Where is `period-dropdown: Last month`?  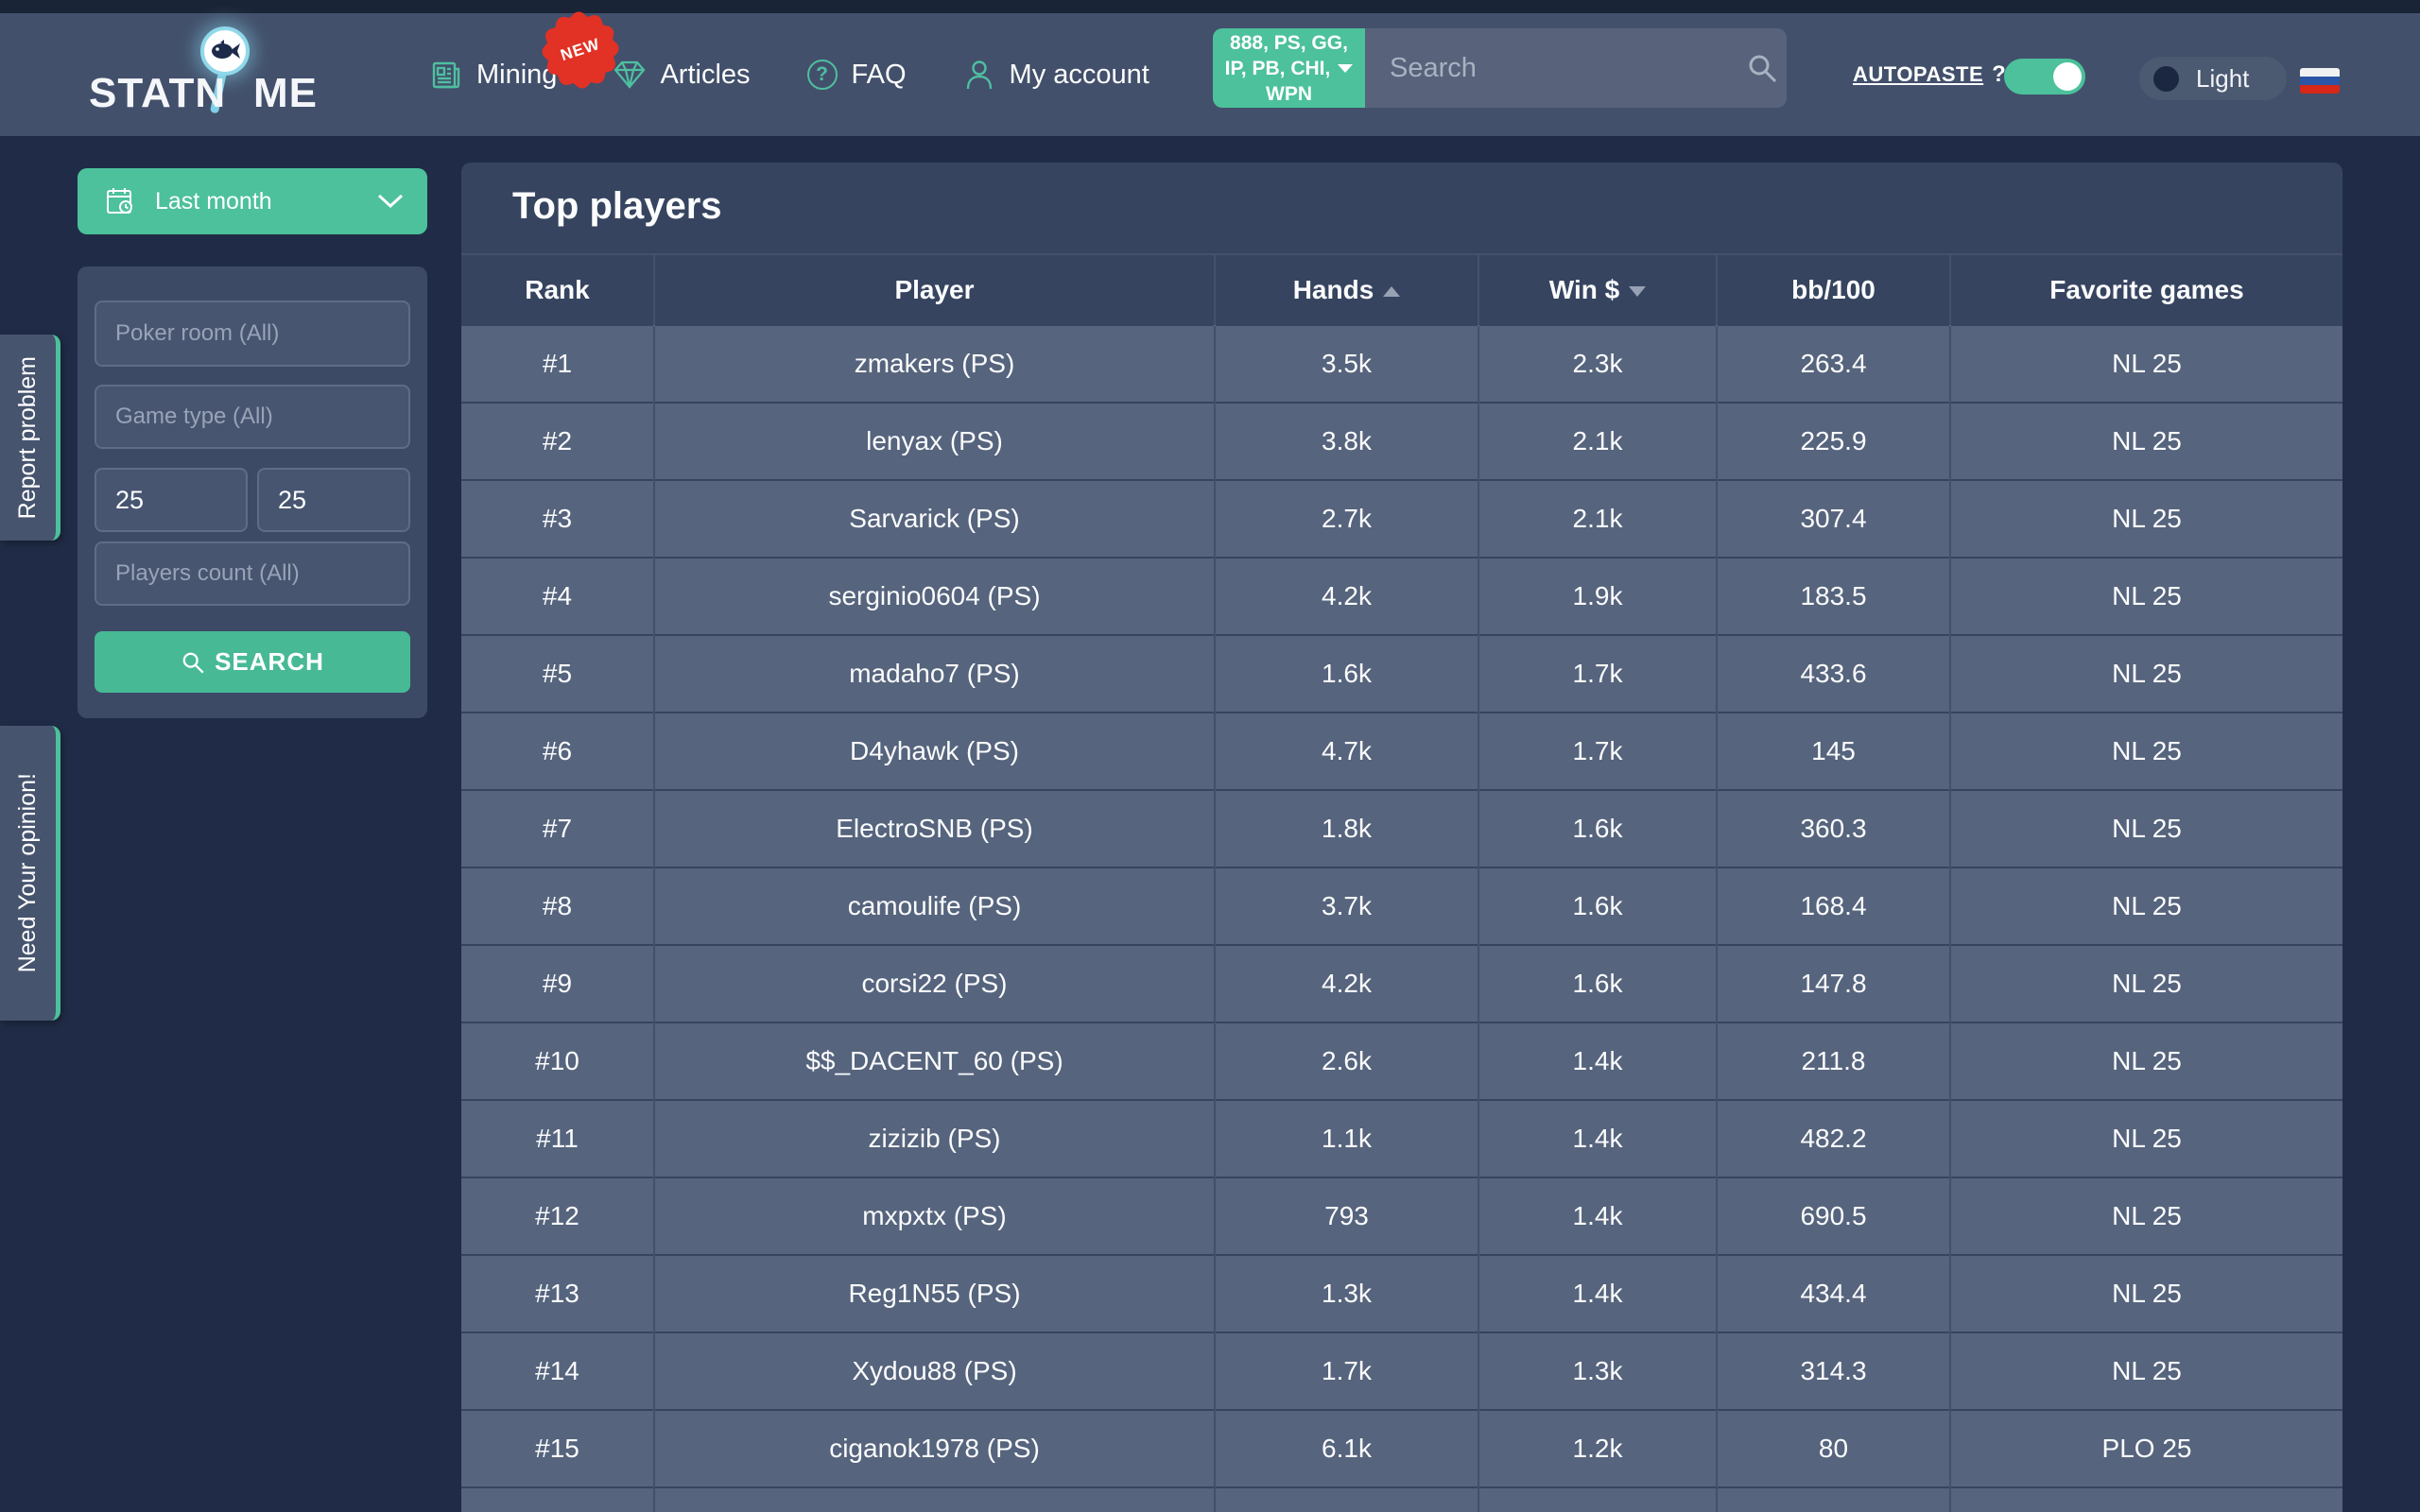
period-dropdown: Last month is located at coordinates (252, 201).